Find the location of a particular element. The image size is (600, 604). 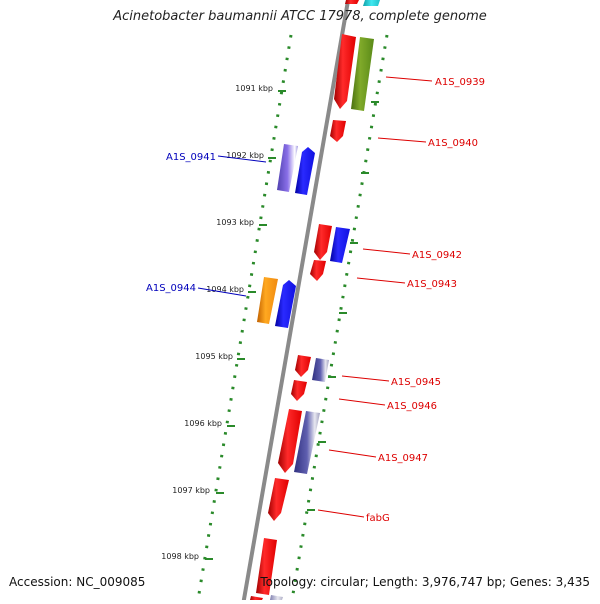

leader-lines-red is located at coordinates (375, 297).